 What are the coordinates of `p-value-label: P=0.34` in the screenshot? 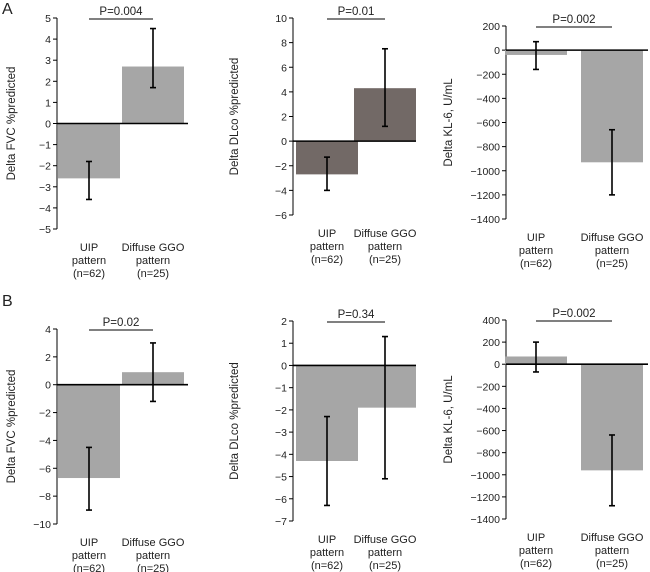 It's located at (356, 315).